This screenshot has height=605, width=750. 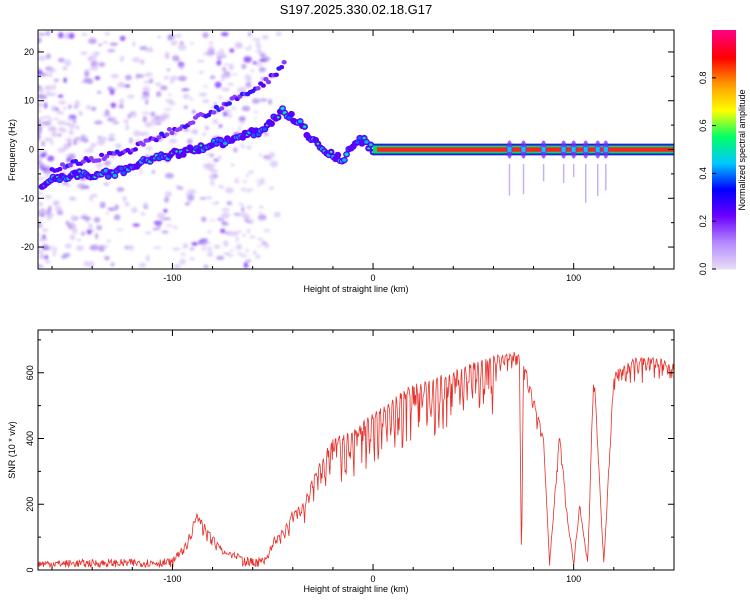 I want to click on y-tick-label: 400, so click(x=30, y=438).